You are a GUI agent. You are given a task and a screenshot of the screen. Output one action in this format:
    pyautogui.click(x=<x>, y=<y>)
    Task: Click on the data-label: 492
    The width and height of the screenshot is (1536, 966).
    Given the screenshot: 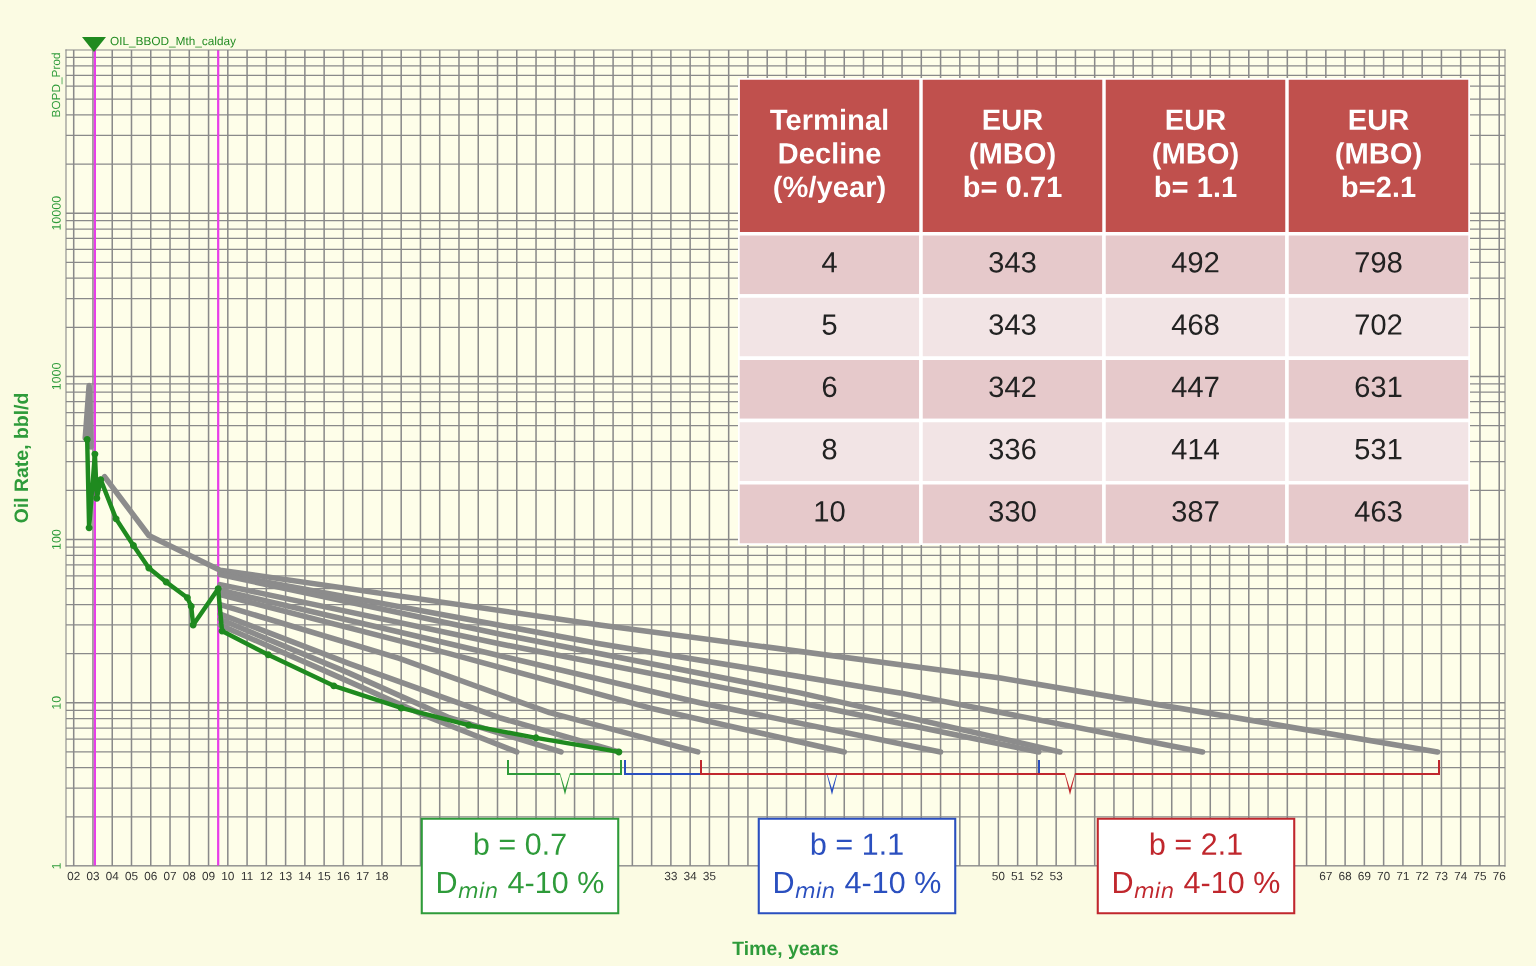 What is the action you would take?
    pyautogui.click(x=1195, y=262)
    